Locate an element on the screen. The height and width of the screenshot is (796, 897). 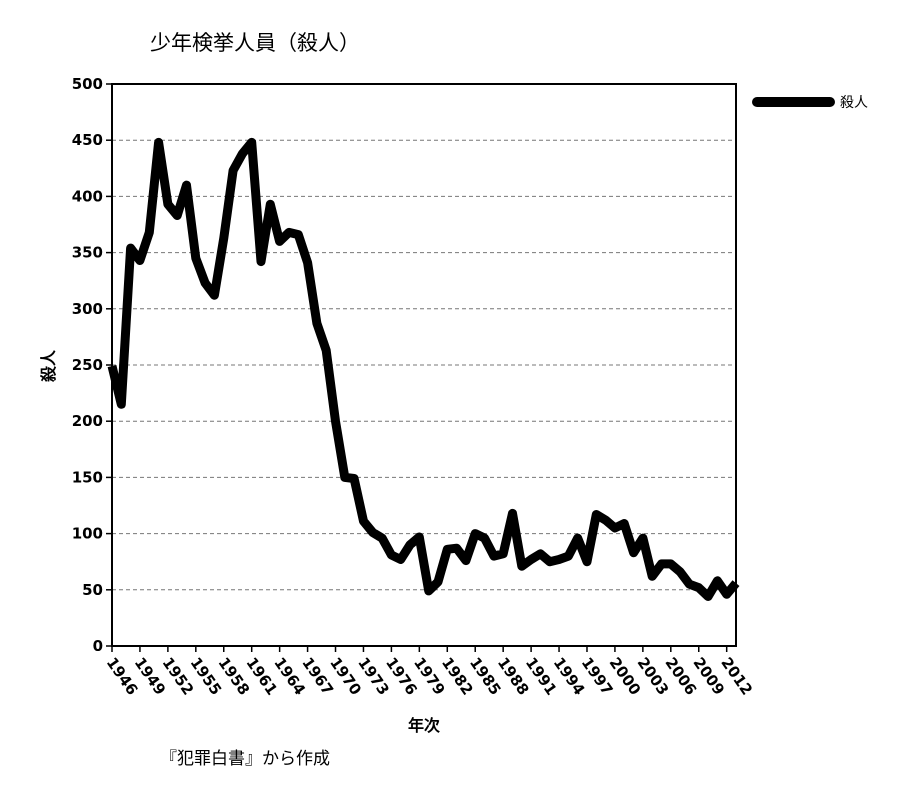
chart-title: 少年検挙人員（殺人） is located at coordinates (255, 43).